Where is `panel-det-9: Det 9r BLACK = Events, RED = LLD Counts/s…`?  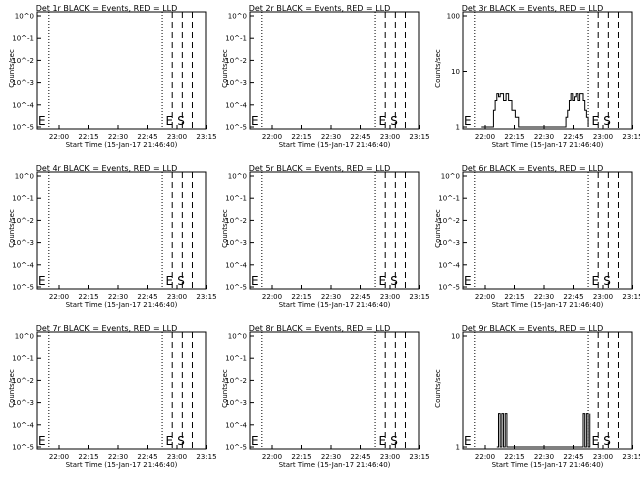
panel-det-9: Det 9r BLACK = Events, RED = LLD Counts/s… is located at coordinates (537, 396).